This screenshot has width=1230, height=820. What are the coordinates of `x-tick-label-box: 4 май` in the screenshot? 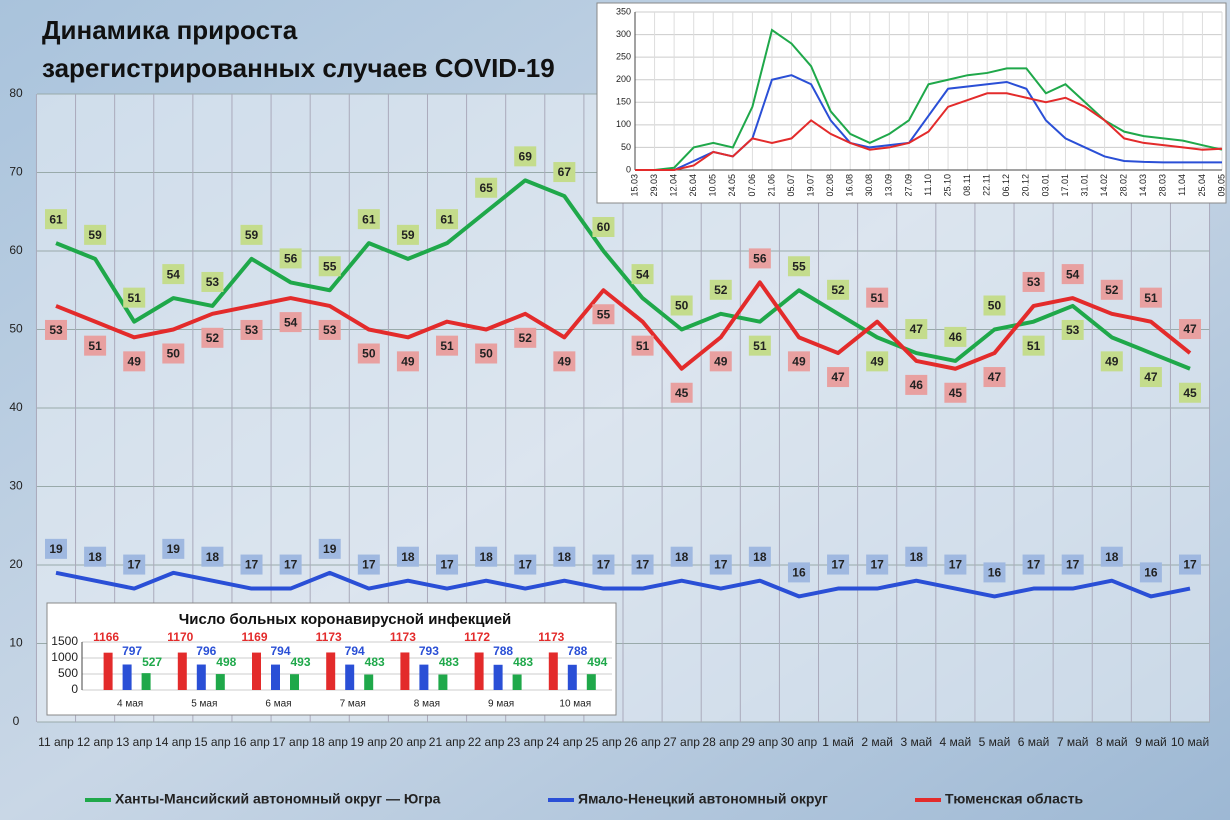 It's located at (956, 742).